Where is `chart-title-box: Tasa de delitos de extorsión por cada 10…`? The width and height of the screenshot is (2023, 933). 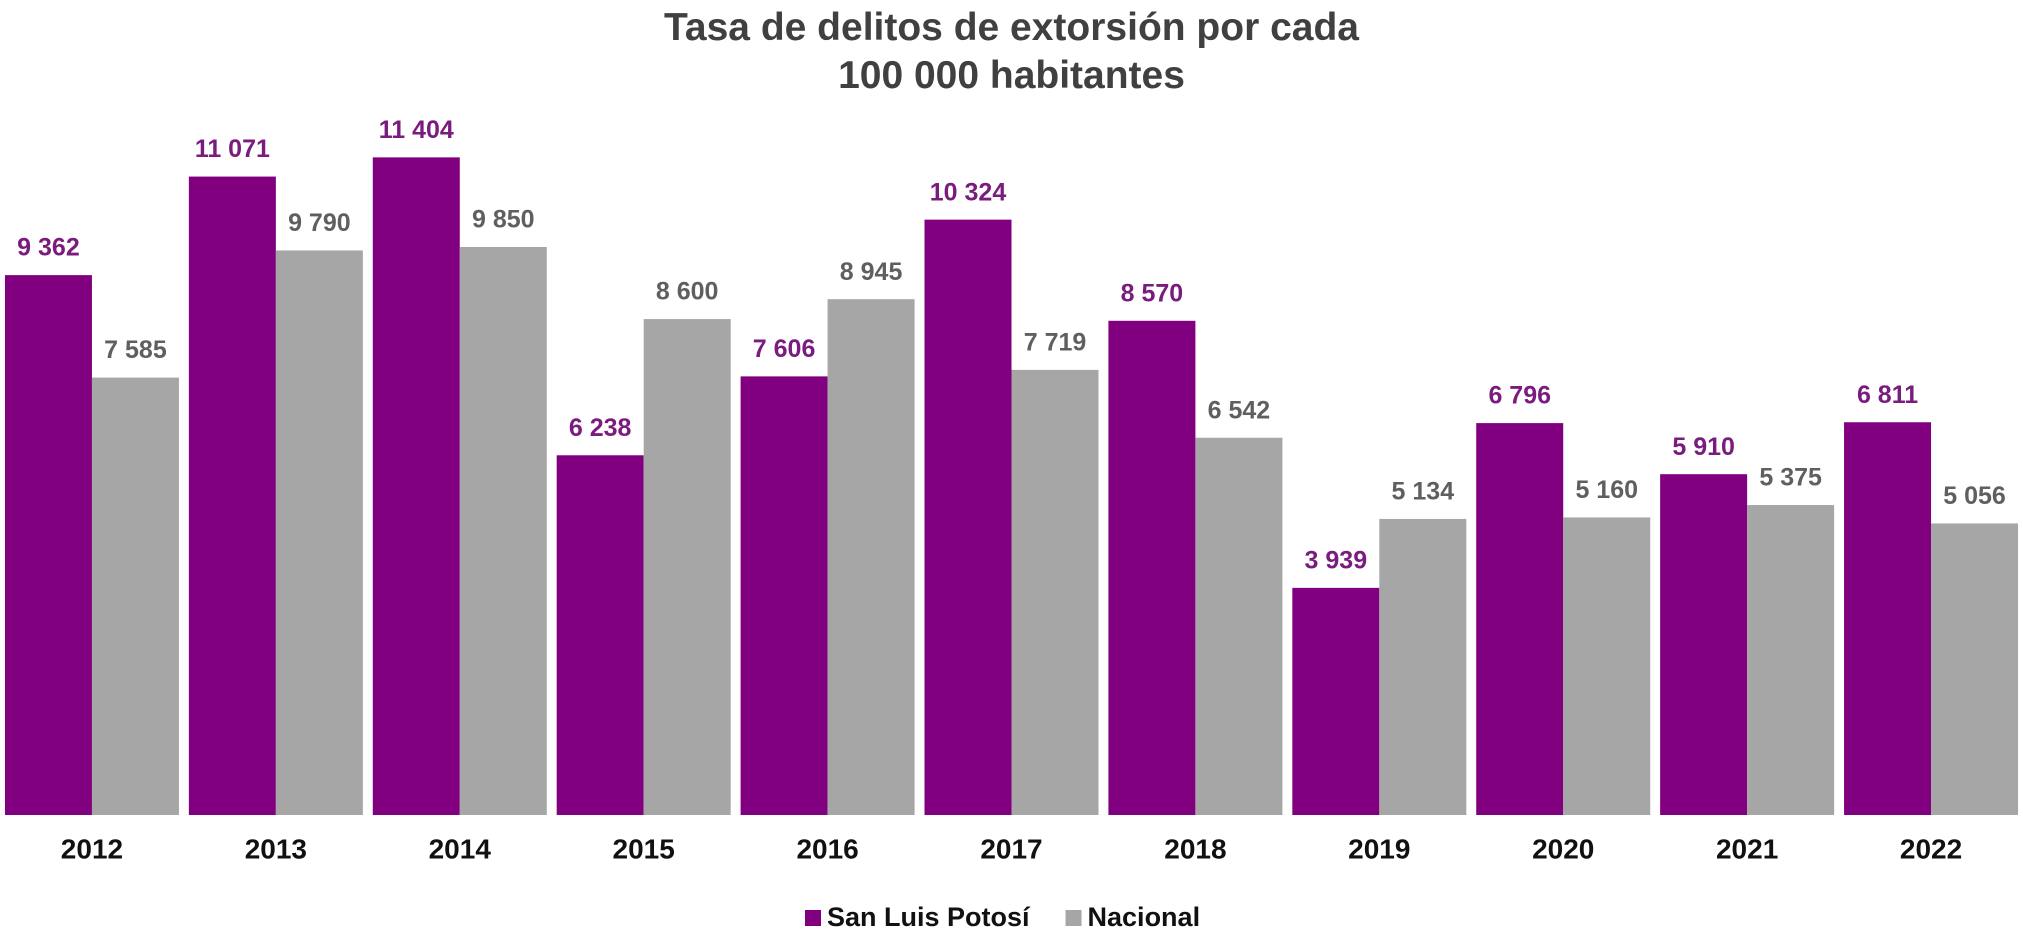 chart-title-box: Tasa de delitos de extorsión por cada 10… is located at coordinates (1011, 52).